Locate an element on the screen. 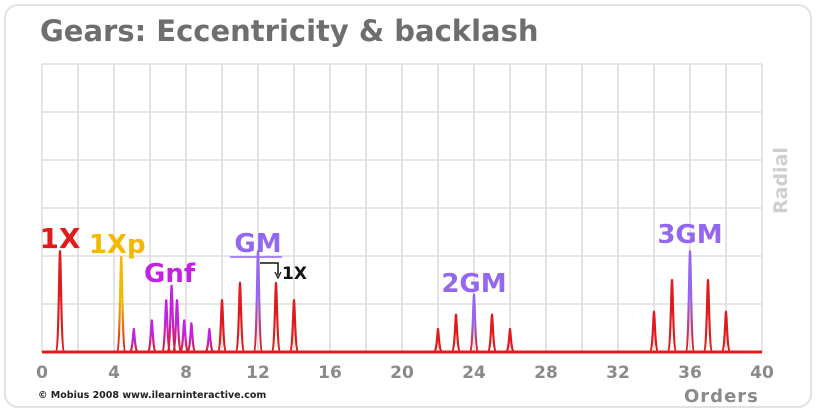  x-tick-label: 40 is located at coordinates (762, 373).